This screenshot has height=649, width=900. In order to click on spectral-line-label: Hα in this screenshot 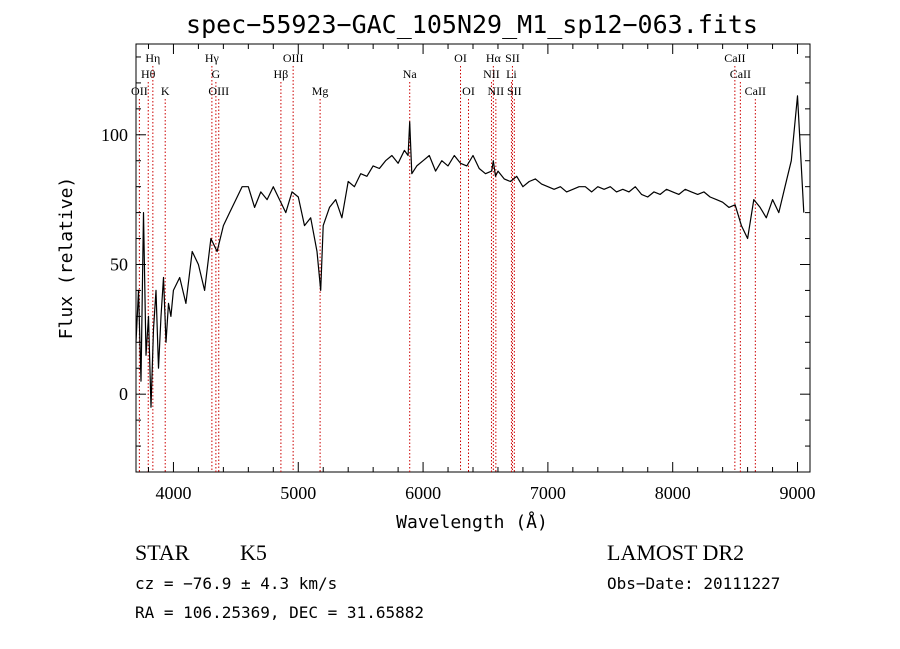, I will do `click(494, 58)`.